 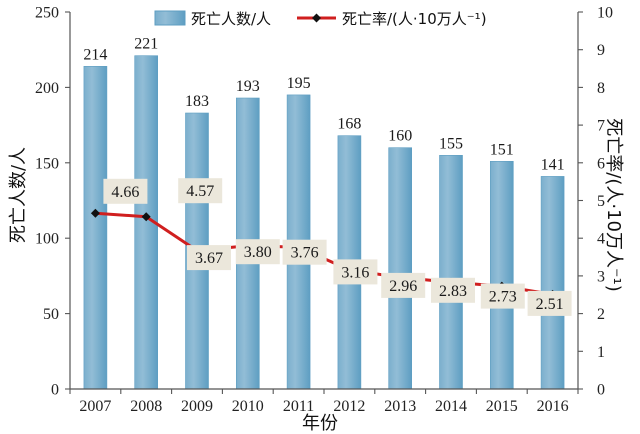 I want to click on x-axis-title: 年份, so click(x=320, y=423).